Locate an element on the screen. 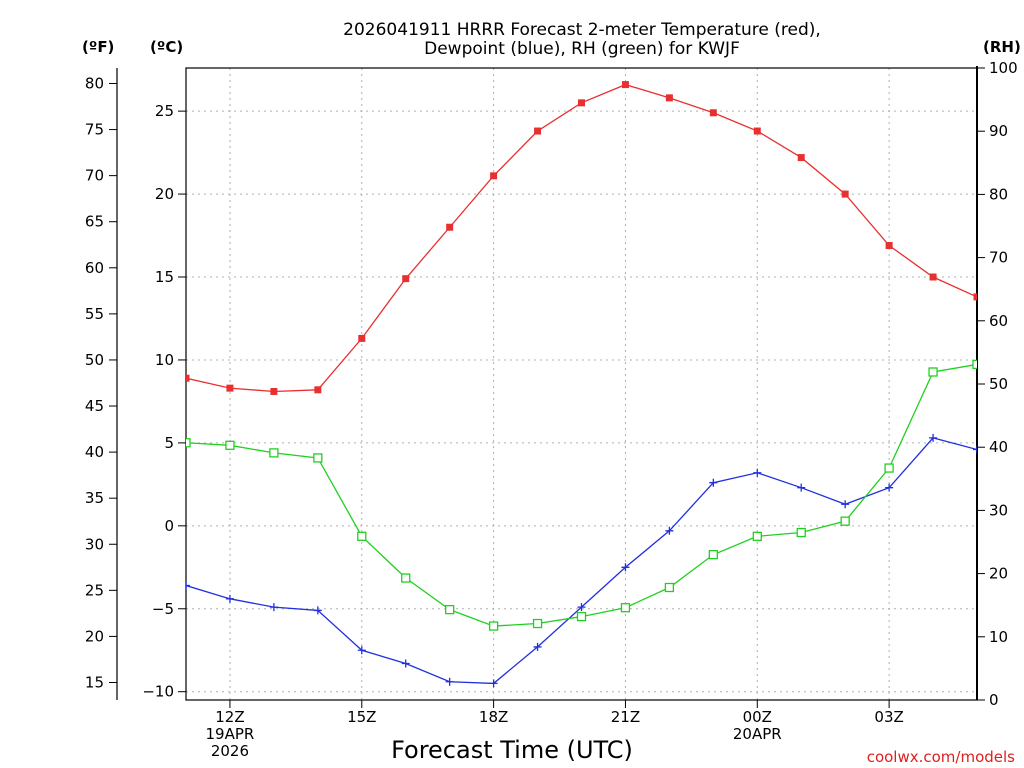 The width and height of the screenshot is (1024, 768). celsius-tick-label: 15 is located at coordinates (164, 277).